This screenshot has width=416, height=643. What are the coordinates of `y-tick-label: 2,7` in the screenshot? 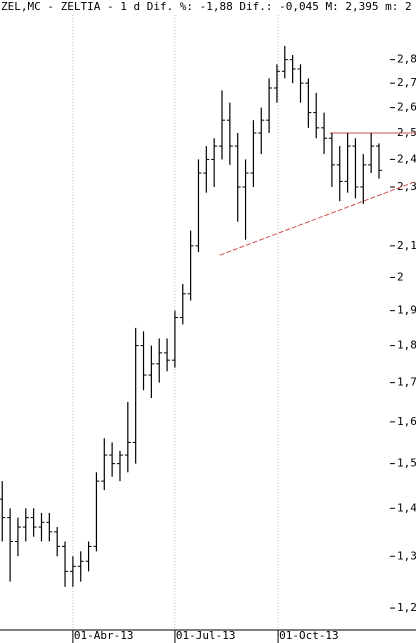 It's located at (406, 82).